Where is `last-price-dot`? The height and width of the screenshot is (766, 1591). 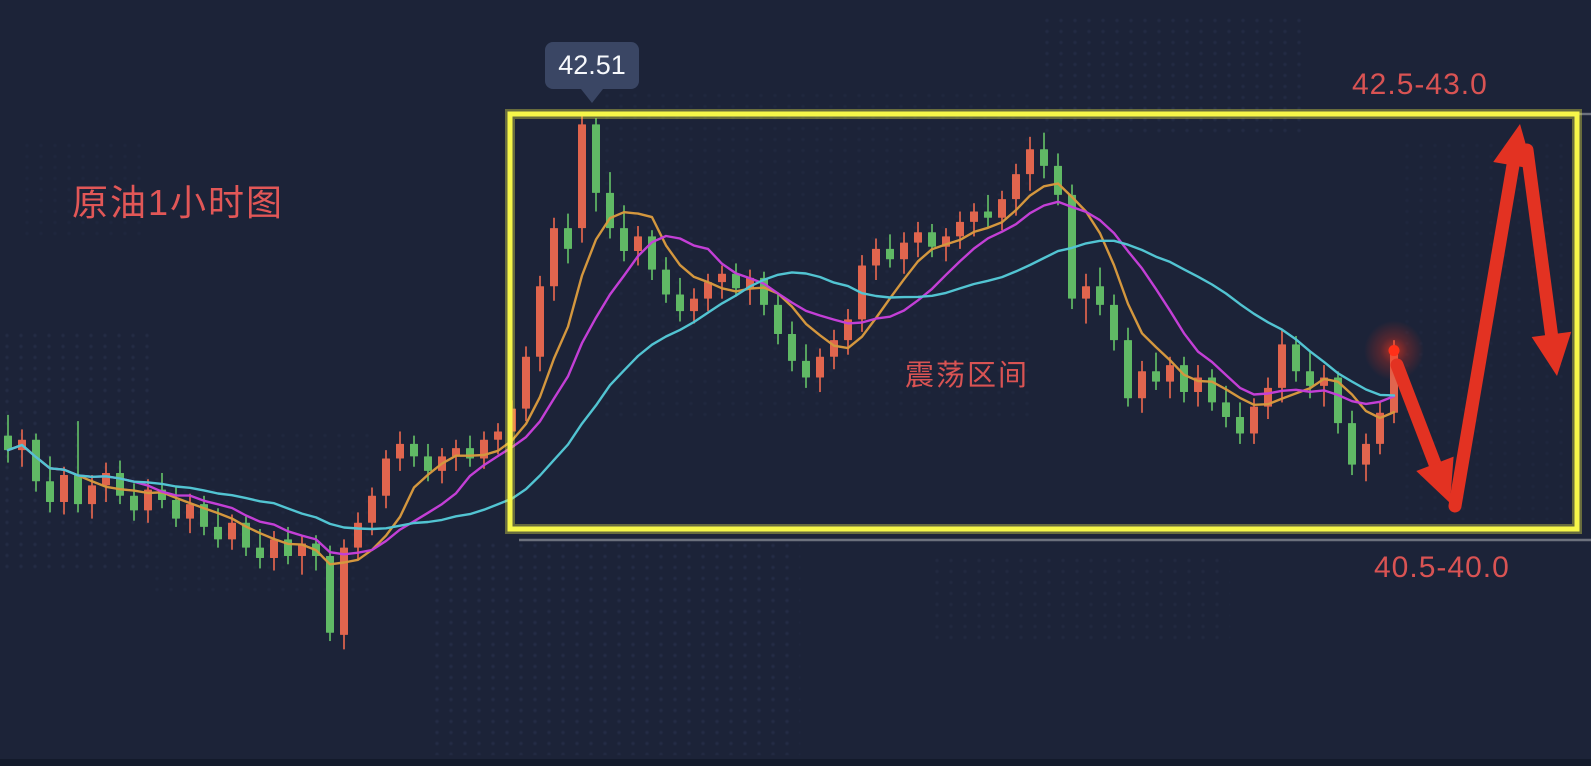 last-price-dot is located at coordinates (1394, 350).